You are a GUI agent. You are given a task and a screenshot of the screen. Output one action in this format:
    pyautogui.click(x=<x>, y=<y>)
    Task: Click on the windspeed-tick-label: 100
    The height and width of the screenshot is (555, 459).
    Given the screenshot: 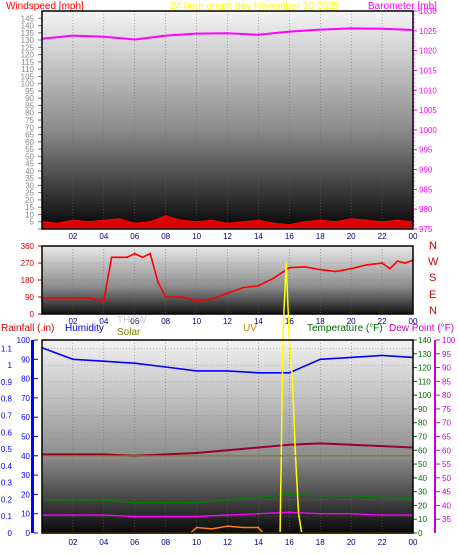 What is the action you would take?
    pyautogui.click(x=28, y=84)
    